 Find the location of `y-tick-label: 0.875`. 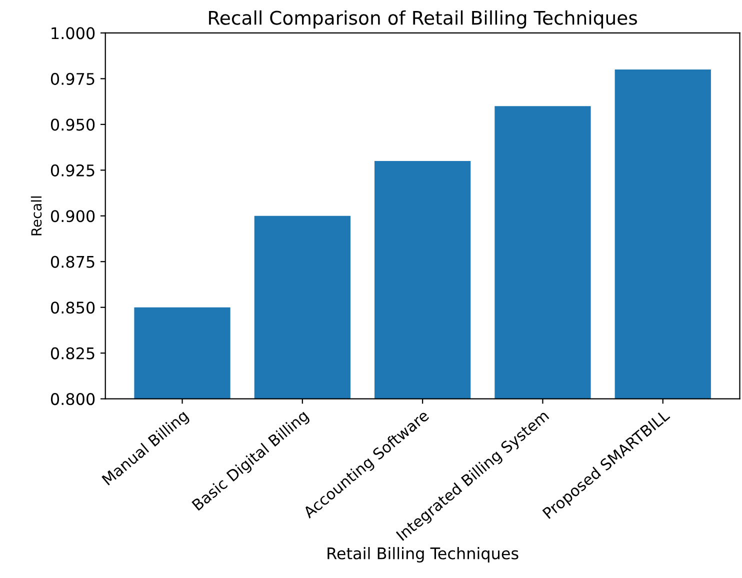

y-tick-label: 0.875 is located at coordinates (72, 262).